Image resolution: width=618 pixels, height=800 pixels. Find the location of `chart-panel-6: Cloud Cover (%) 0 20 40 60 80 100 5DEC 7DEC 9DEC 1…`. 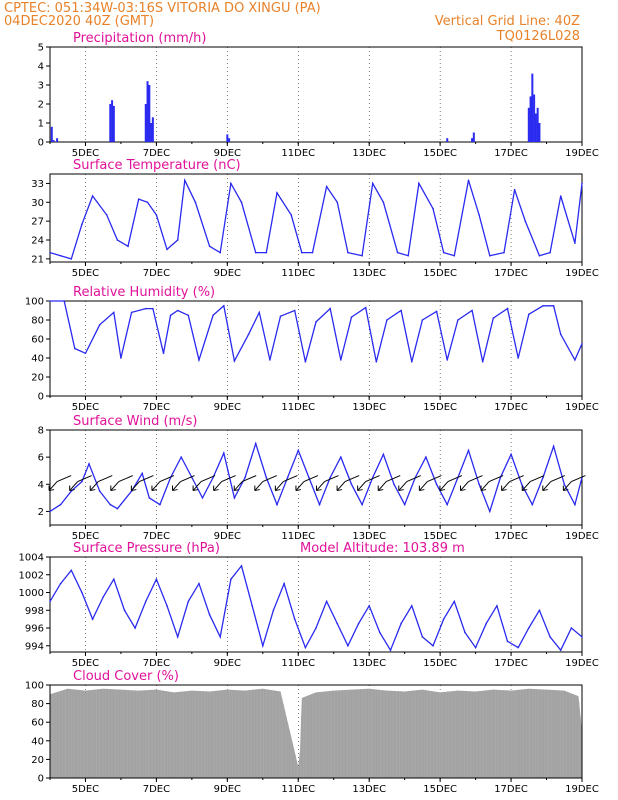

chart-panel-6: Cloud Cover (%) 0 20 40 60 80 100 5DEC 7DEC 9DEC 1… is located at coordinates (312, 732).